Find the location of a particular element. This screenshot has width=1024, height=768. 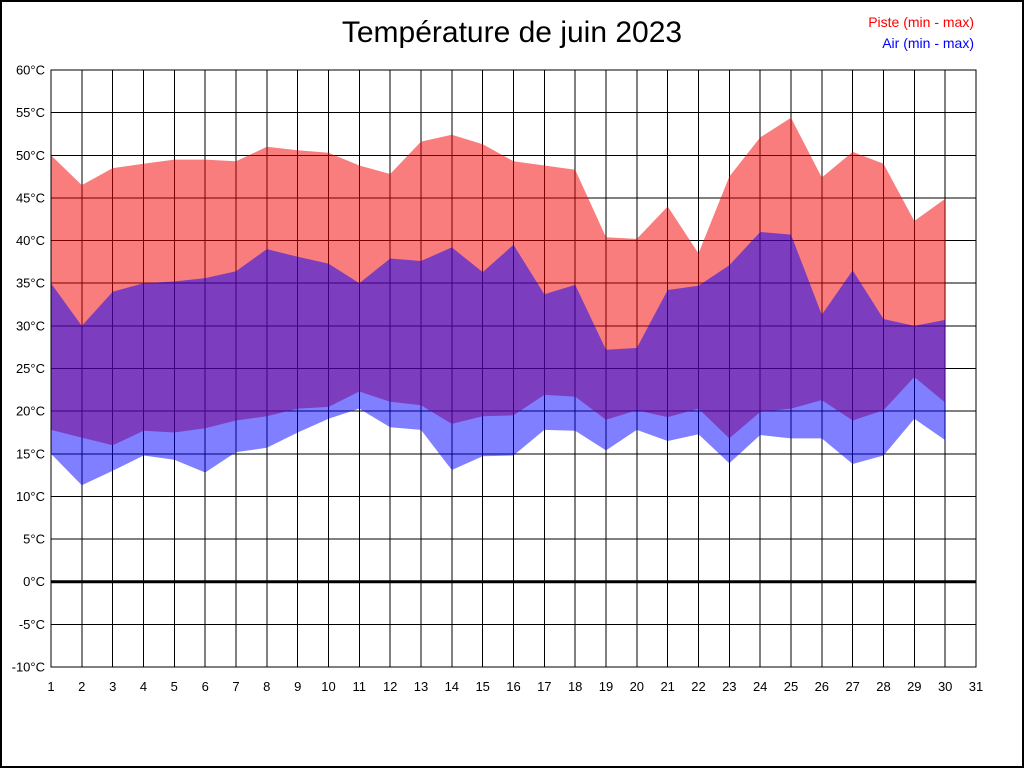

x-tick-label: 13 is located at coordinates (421, 686).